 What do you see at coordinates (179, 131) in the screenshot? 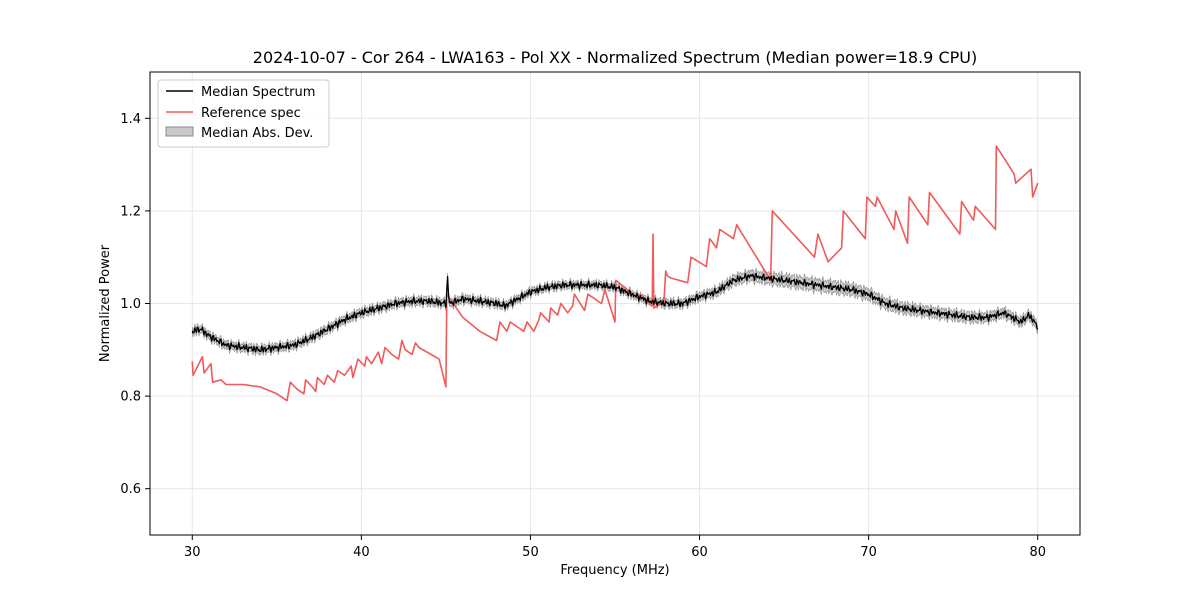
I see `legend-mad-swatch` at bounding box center [179, 131].